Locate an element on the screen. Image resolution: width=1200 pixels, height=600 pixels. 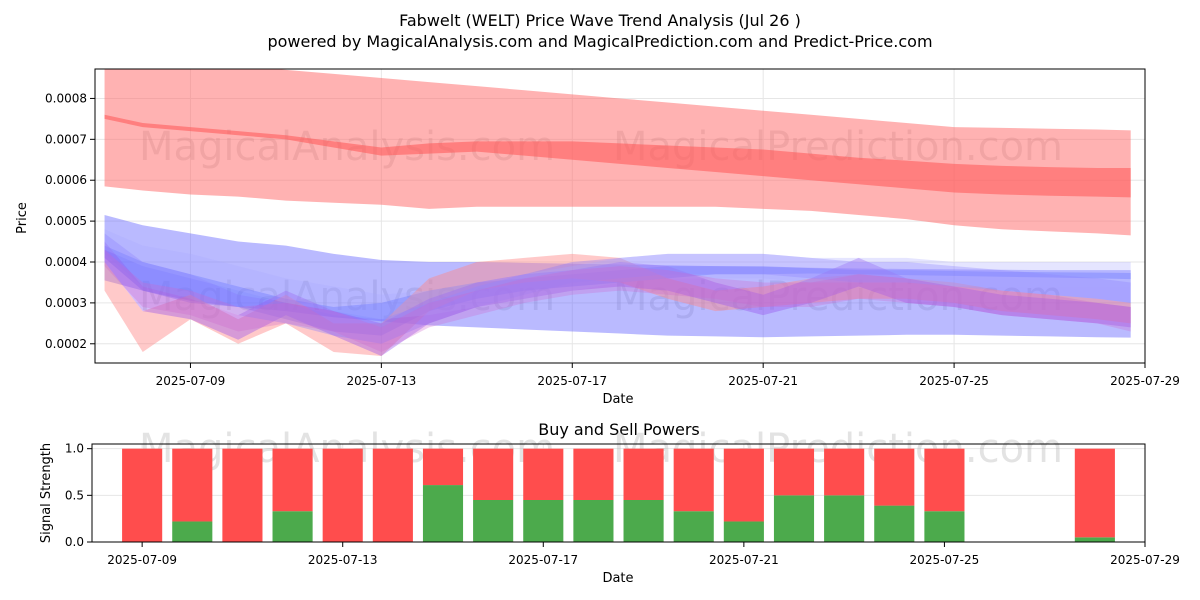
signal-plot-frame is located at coordinates (618, 493).